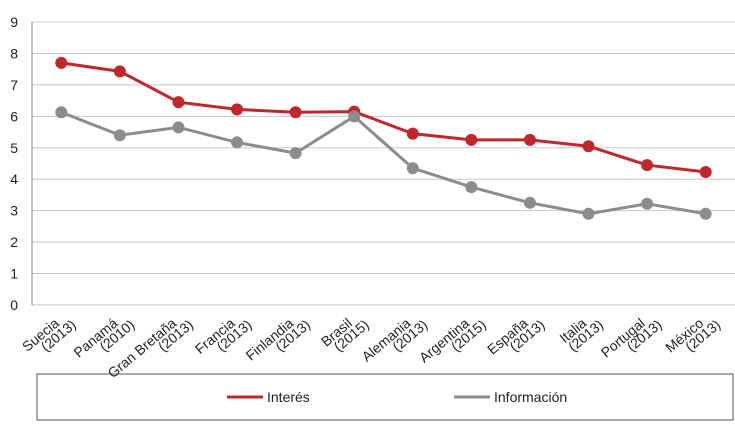  I want to click on legend-box, so click(385, 397).